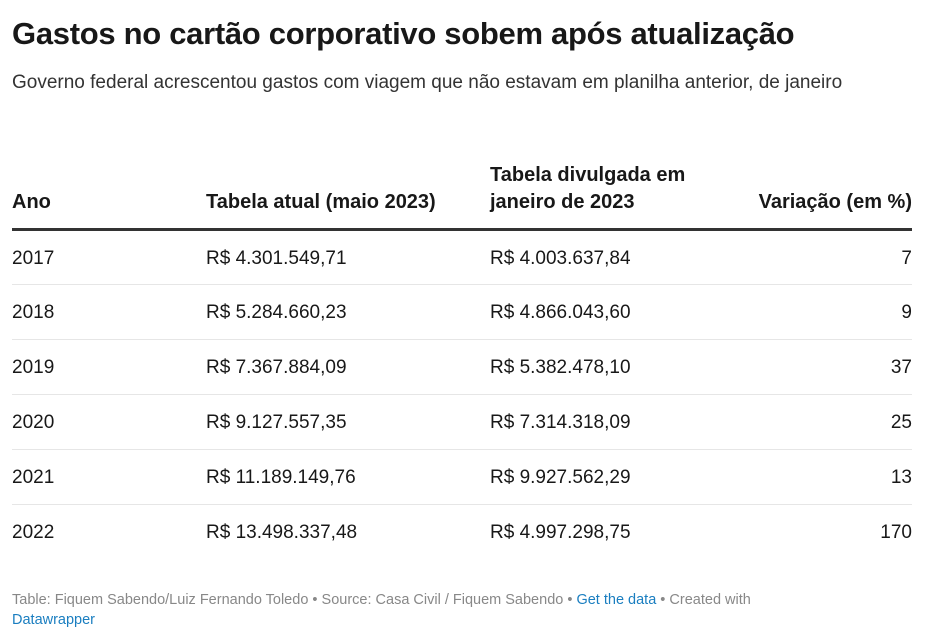 The height and width of the screenshot is (638, 930). Describe the element at coordinates (33, 533) in the screenshot. I see `cell-ano: 2022` at that location.